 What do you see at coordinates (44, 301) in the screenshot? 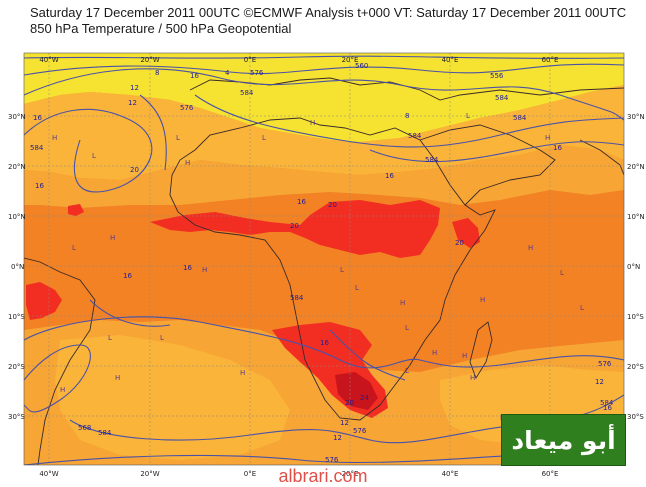
I see `hot-patch-brazil` at bounding box center [44, 301].